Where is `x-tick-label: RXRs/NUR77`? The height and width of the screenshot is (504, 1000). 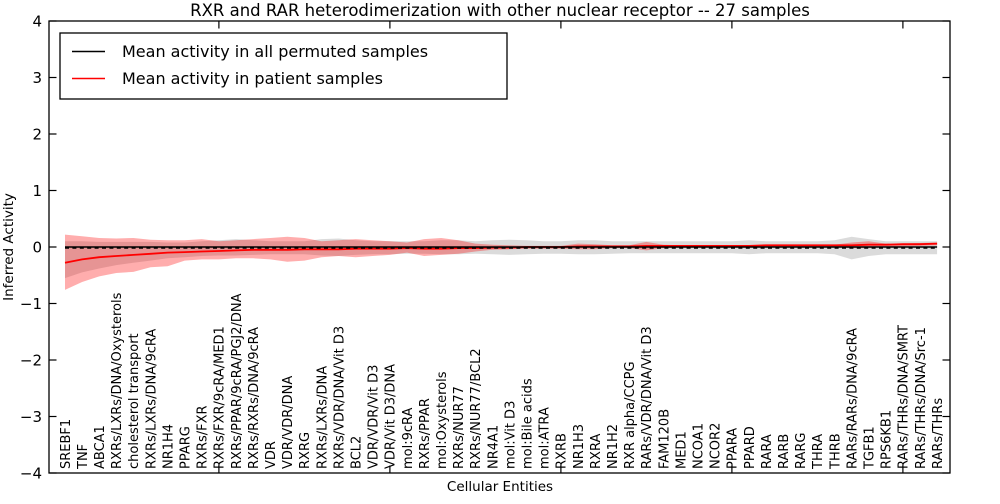 x-tick-label: RXRs/NUR77 is located at coordinates (459, 427).